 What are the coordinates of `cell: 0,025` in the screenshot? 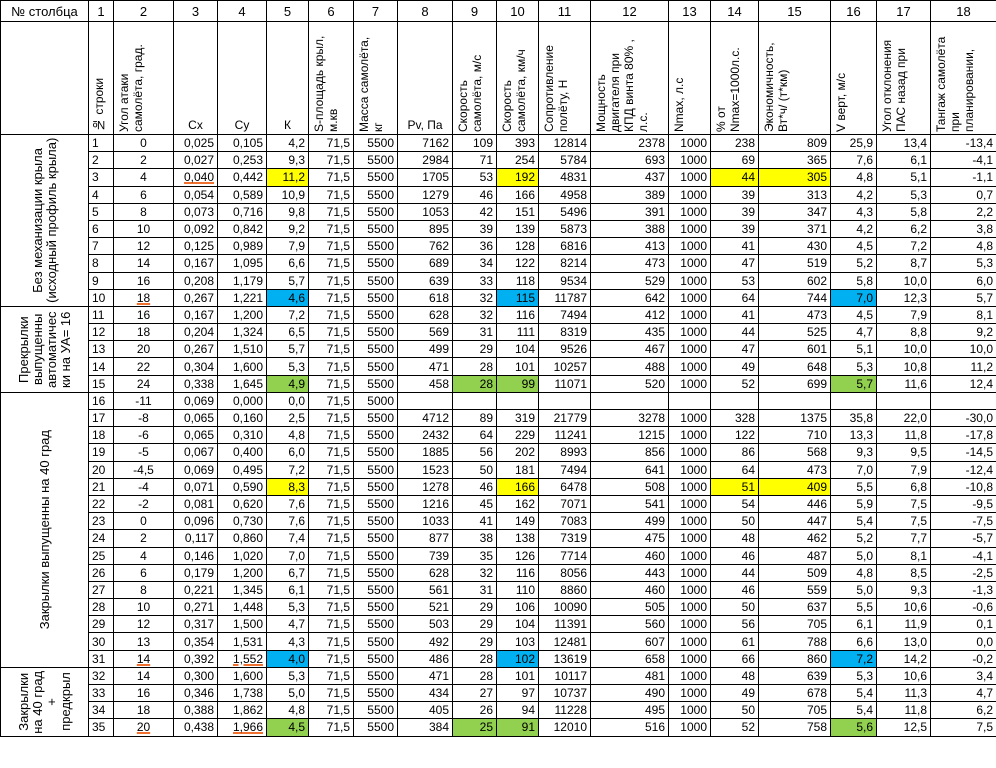 It's located at (195, 143).